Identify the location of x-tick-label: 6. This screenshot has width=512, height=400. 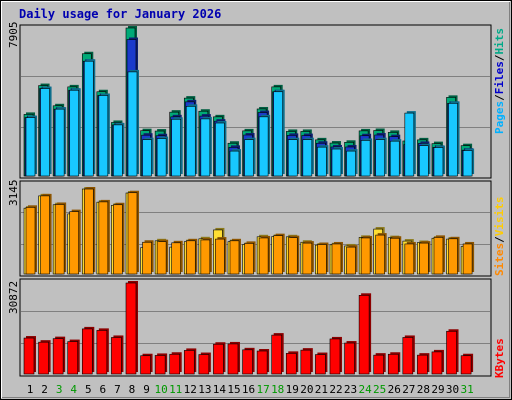
(103, 389).